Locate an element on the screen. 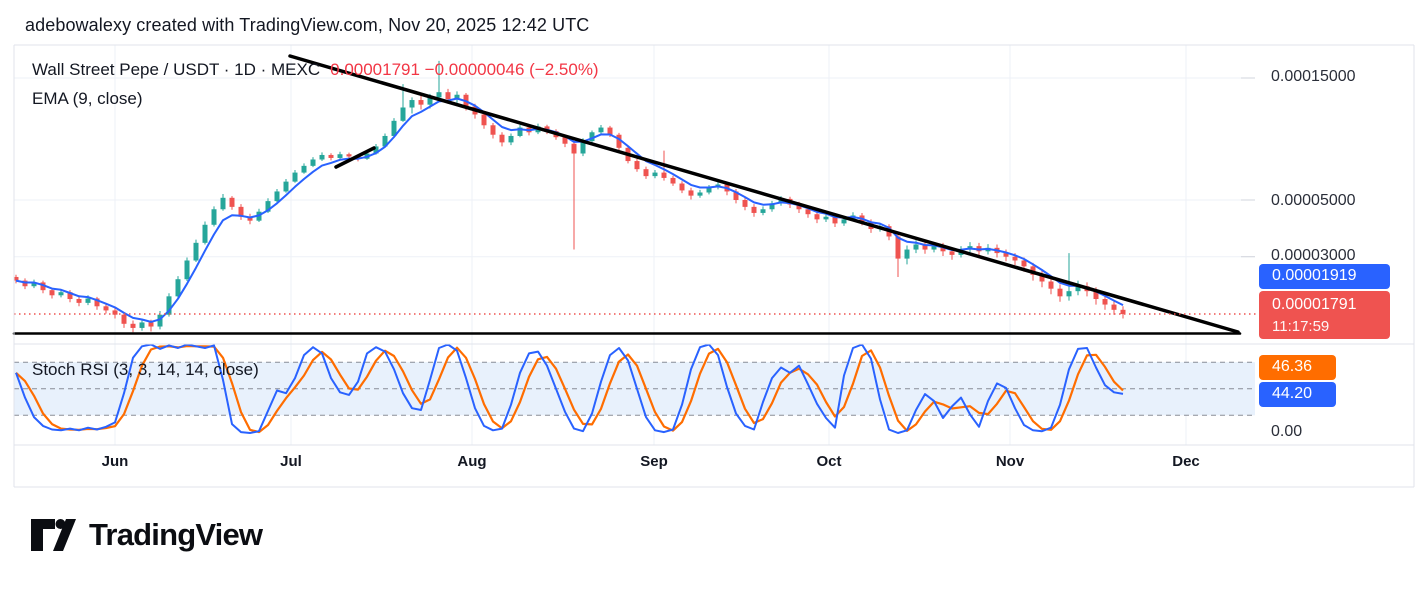 The height and width of the screenshot is (591, 1428). stoch-k-line is located at coordinates (569, 388).